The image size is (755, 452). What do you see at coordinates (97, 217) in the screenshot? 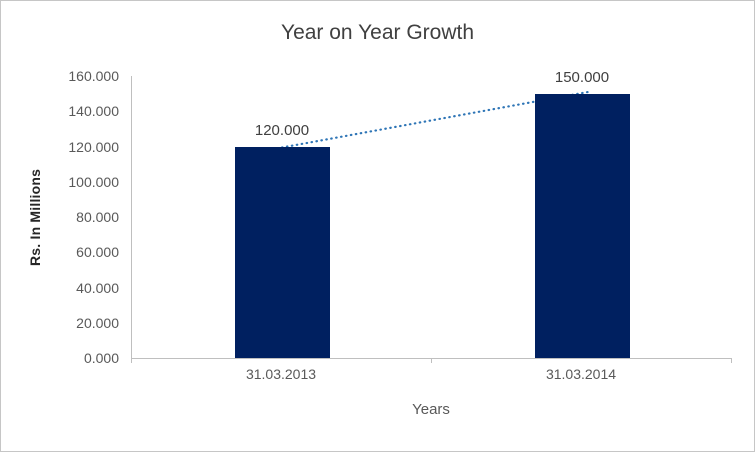
I see `y-tick-label: 80.000` at bounding box center [97, 217].